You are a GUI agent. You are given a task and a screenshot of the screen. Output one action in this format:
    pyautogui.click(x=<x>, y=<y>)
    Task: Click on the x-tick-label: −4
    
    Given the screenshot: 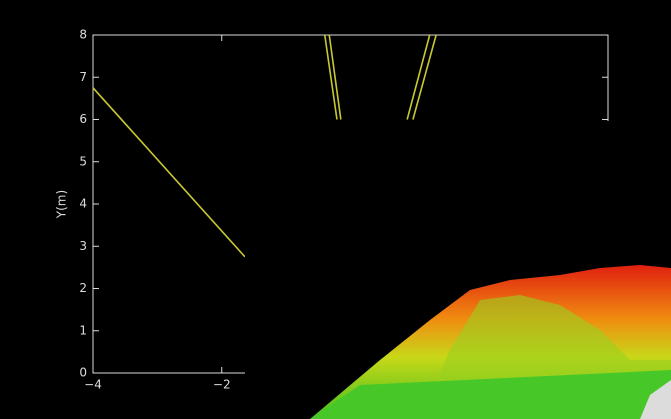 What is the action you would take?
    pyautogui.click(x=93, y=385)
    